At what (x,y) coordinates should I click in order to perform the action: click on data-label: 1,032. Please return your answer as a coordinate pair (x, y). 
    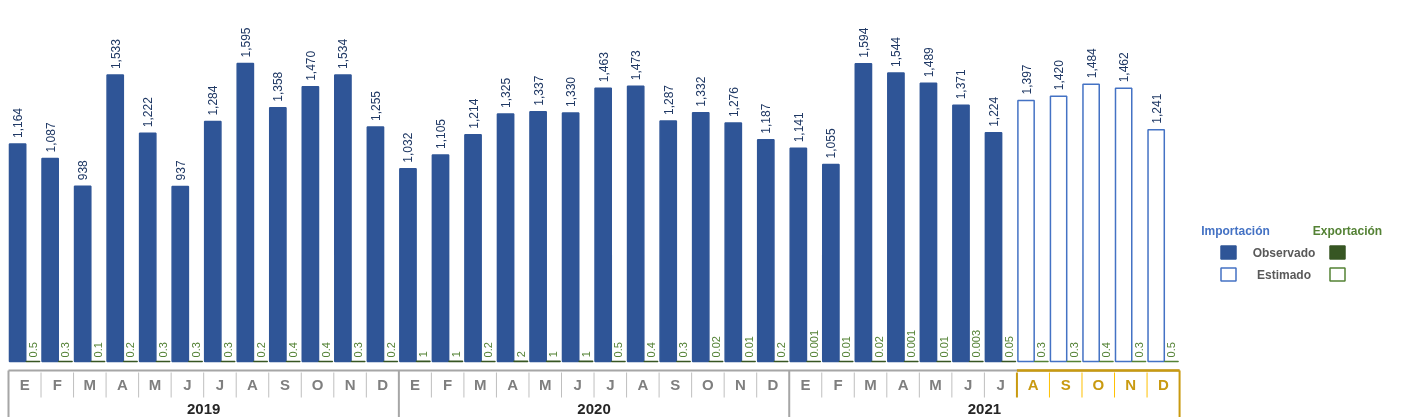
    Looking at the image, I should click on (408, 147).